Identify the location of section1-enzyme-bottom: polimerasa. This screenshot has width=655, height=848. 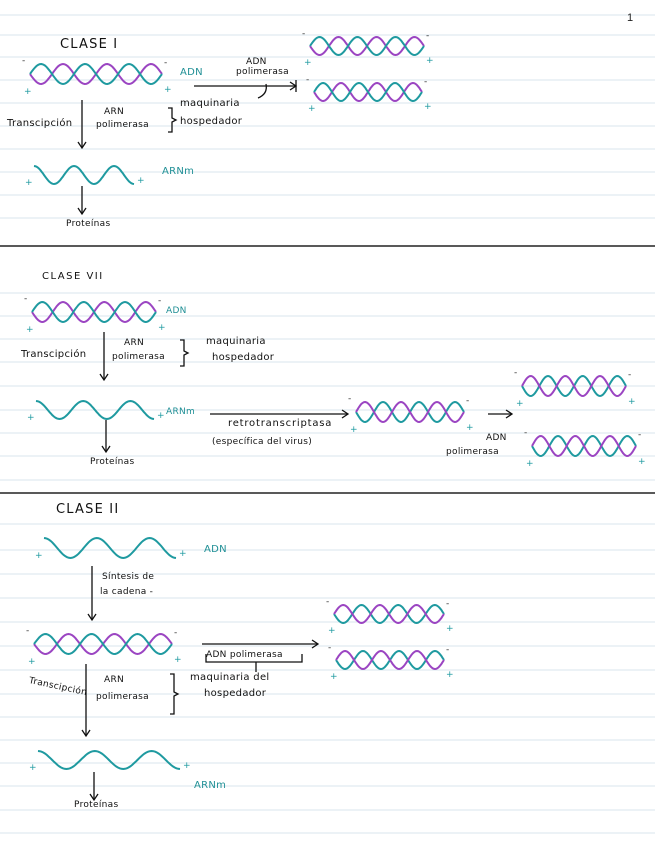
(262, 72).